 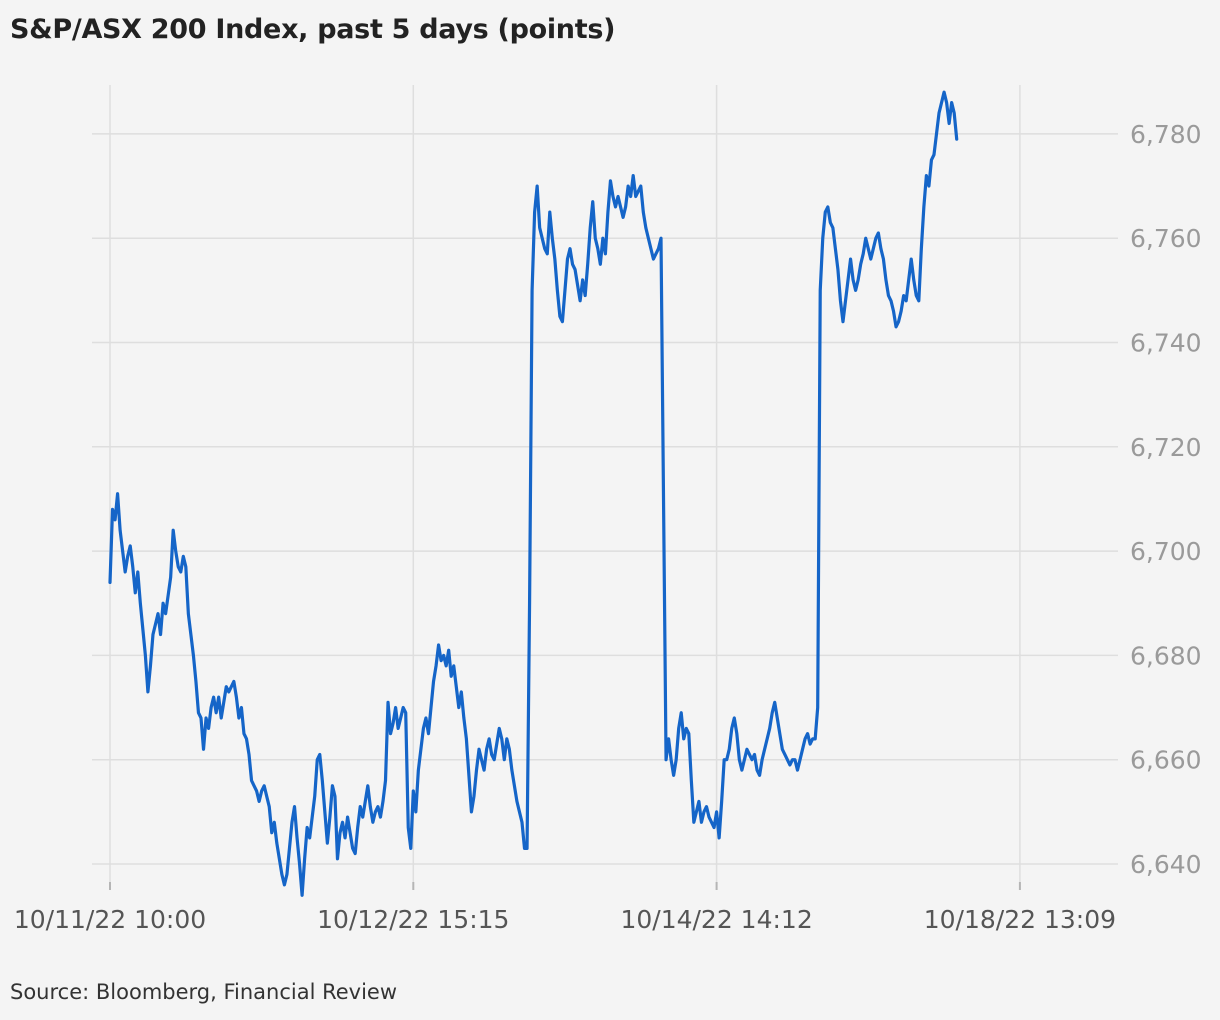 I want to click on source-note: Source: Bloomberg, Financial Review, so click(x=204, y=992).